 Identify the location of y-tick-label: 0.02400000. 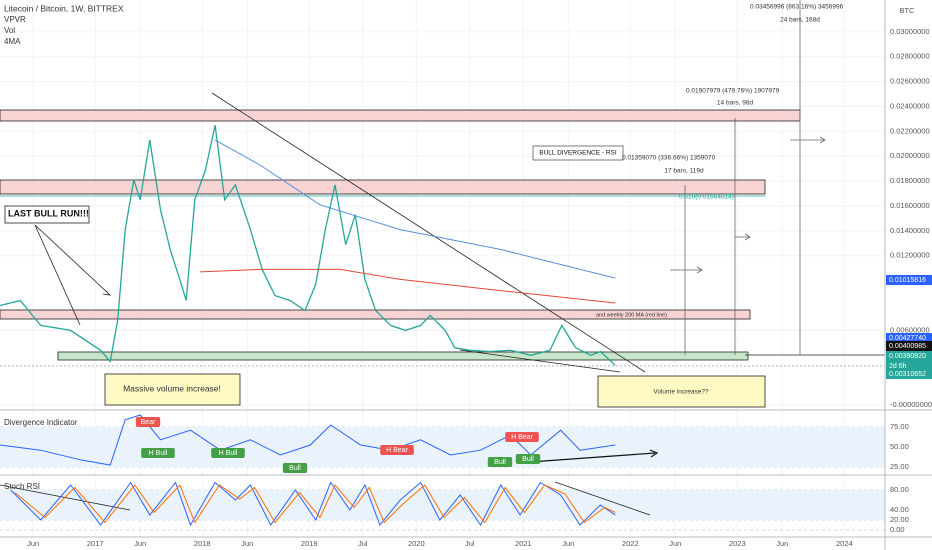
(910, 105).